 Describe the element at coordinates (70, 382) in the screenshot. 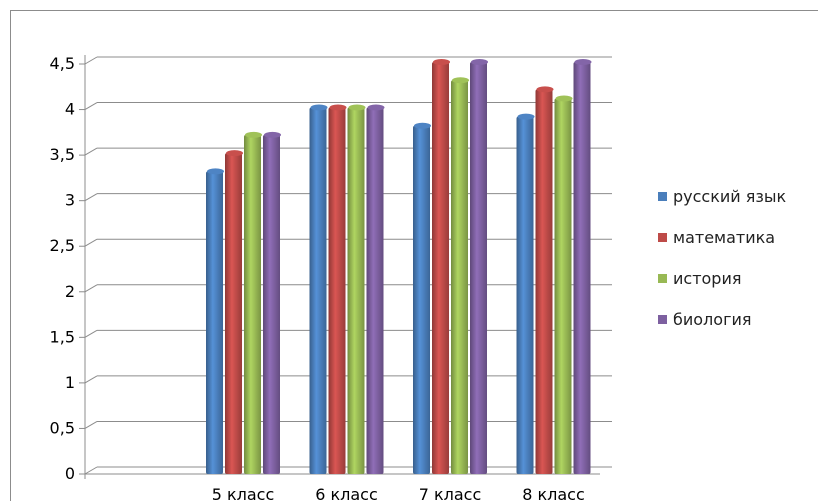

I see `y-tick-label: 1` at that location.